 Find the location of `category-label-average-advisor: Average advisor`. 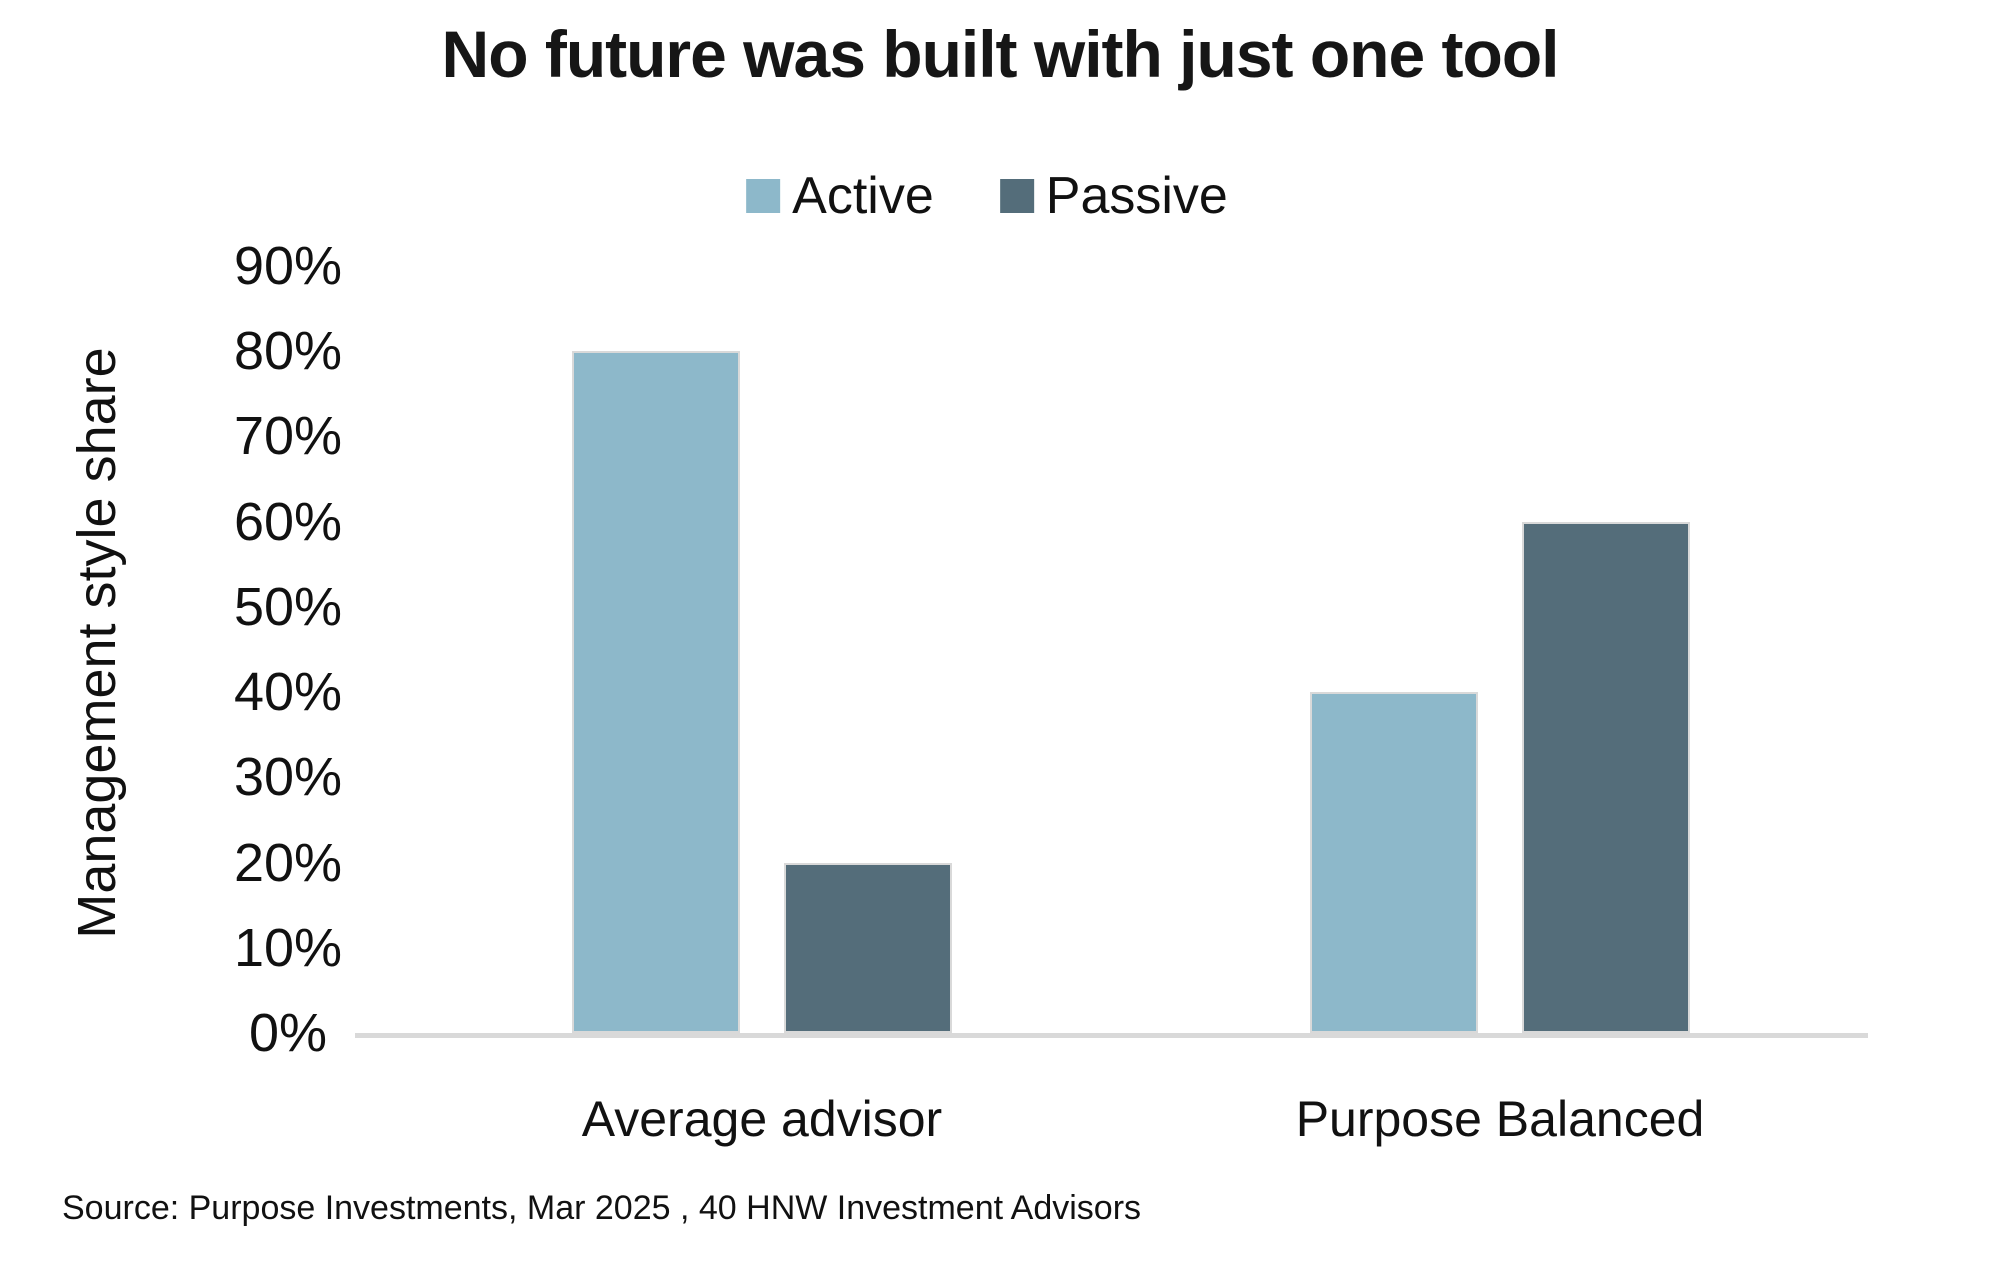

category-label-average-advisor: Average advisor is located at coordinates (762, 1119).